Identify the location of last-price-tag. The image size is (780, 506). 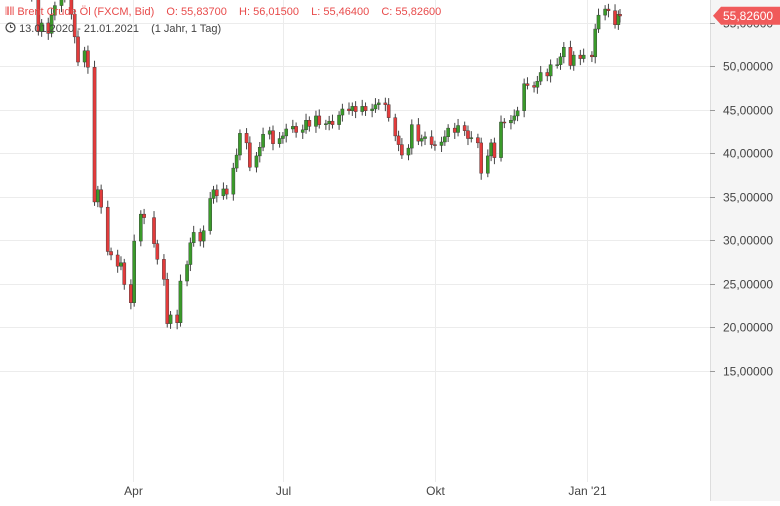
(746, 15).